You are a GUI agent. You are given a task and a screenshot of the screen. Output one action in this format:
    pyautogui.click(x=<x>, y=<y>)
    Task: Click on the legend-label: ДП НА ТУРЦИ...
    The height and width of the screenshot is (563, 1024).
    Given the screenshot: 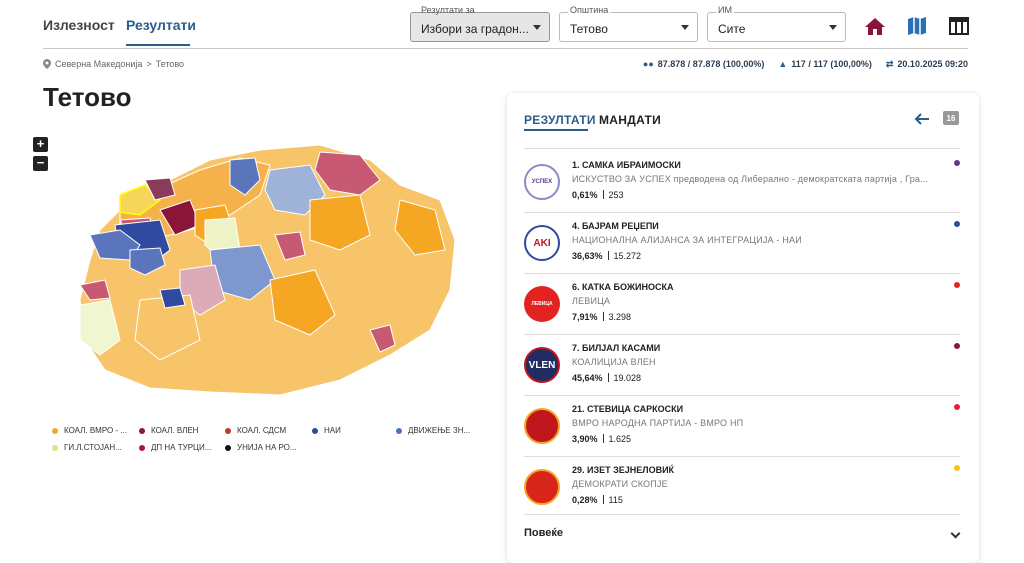 What is the action you would take?
    pyautogui.click(x=181, y=447)
    